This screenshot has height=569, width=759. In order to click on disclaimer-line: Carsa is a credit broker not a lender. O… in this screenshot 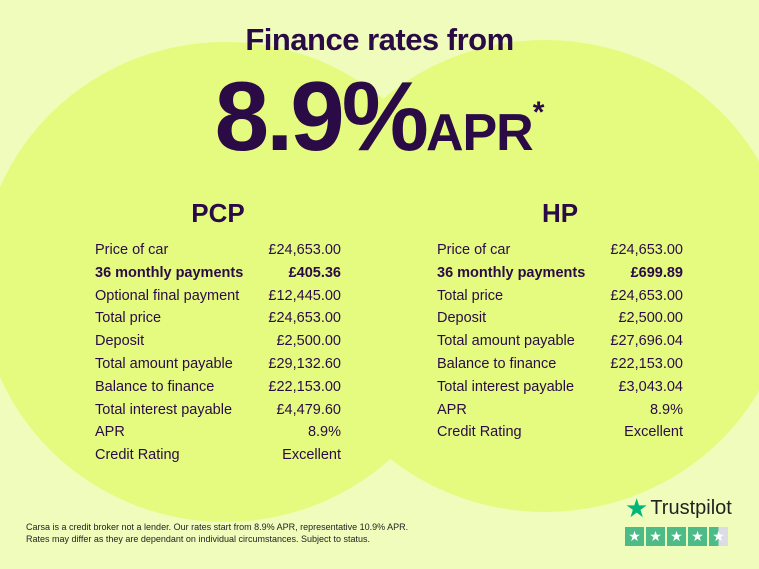, I will do `click(217, 527)`.